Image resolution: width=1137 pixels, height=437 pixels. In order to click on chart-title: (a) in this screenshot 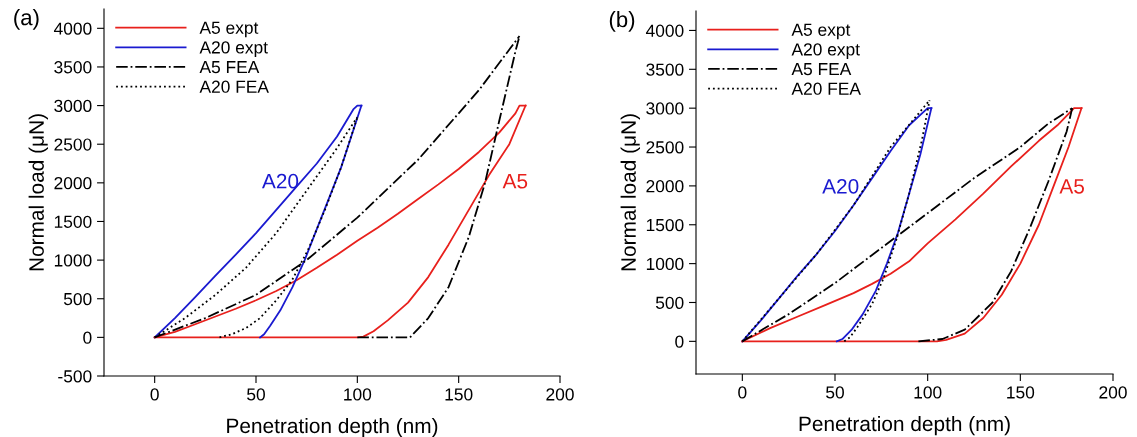, I will do `click(26, 19)`.